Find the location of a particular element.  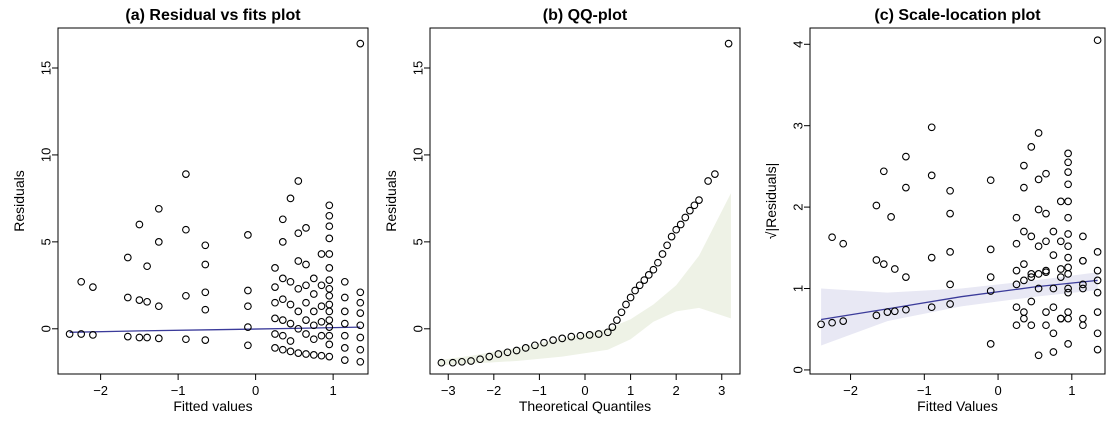

x-axis-label: Fitted values is located at coordinates (212, 406).